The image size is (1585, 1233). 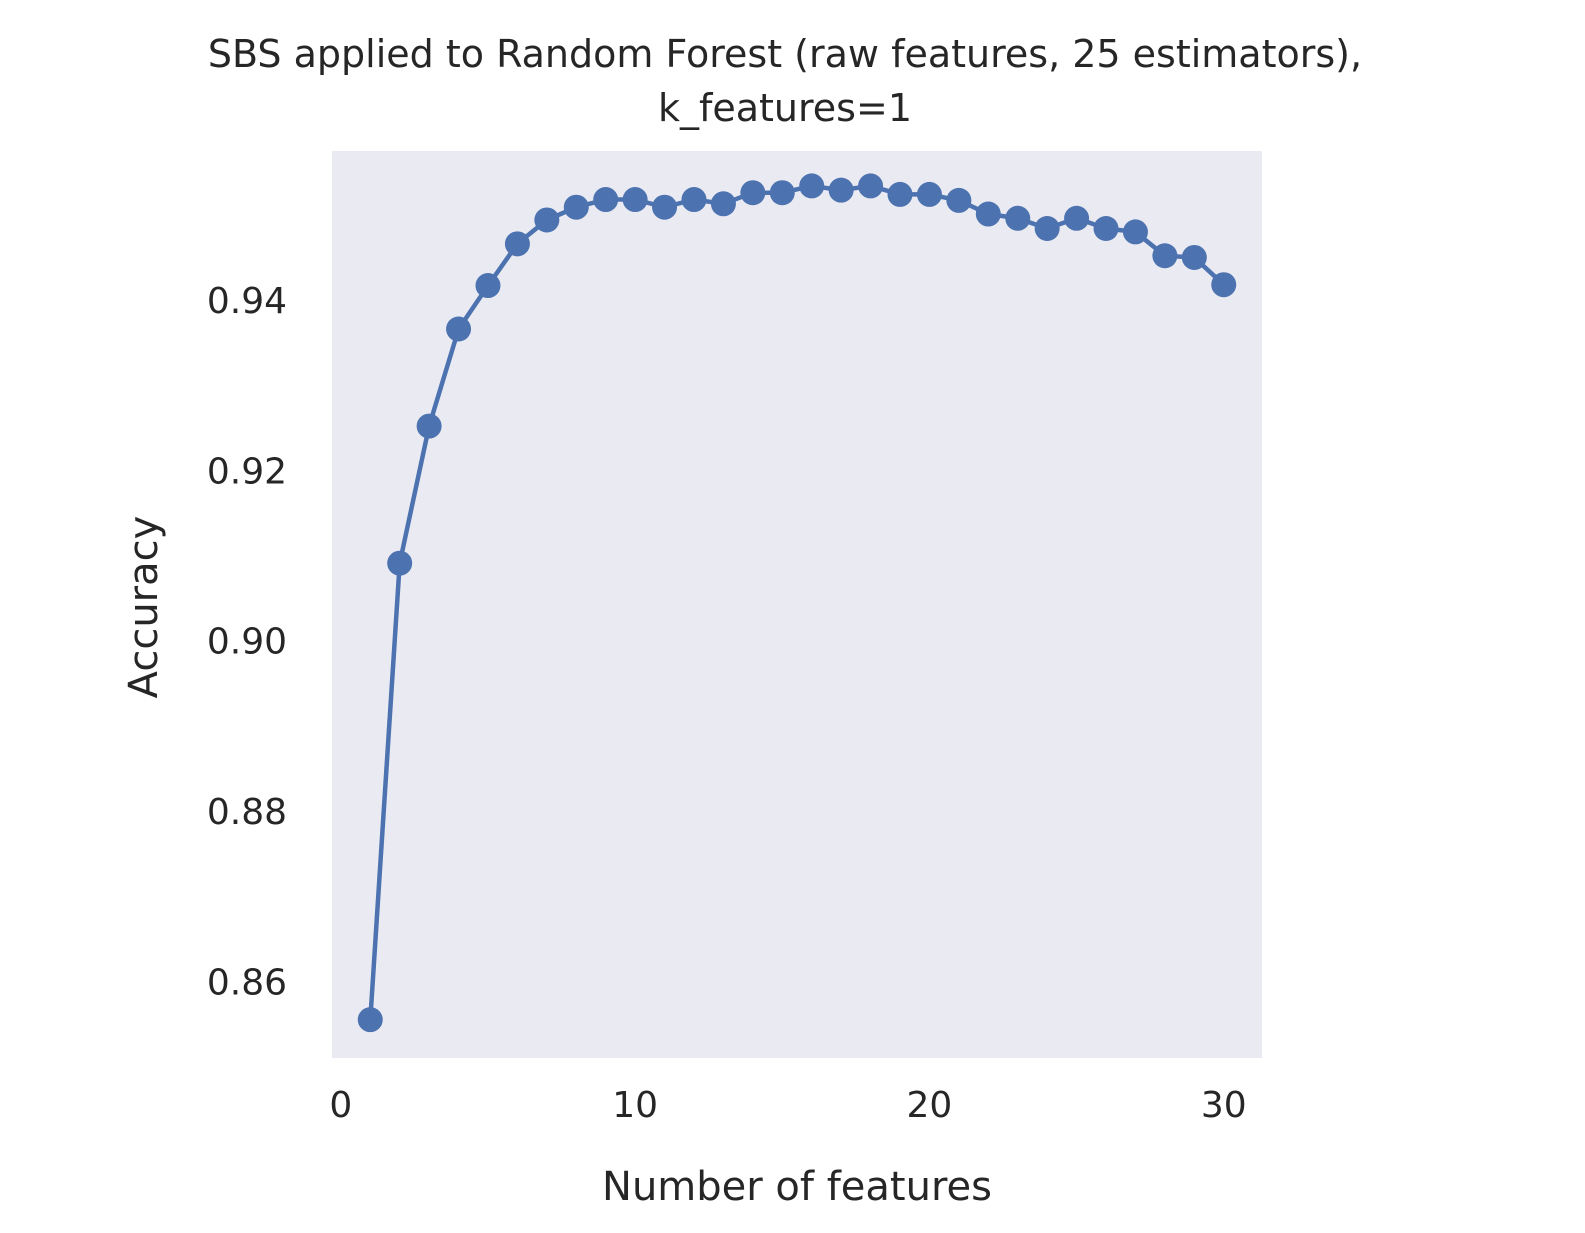 I want to click on y-tick-label: 0.86, so click(x=247, y=982).